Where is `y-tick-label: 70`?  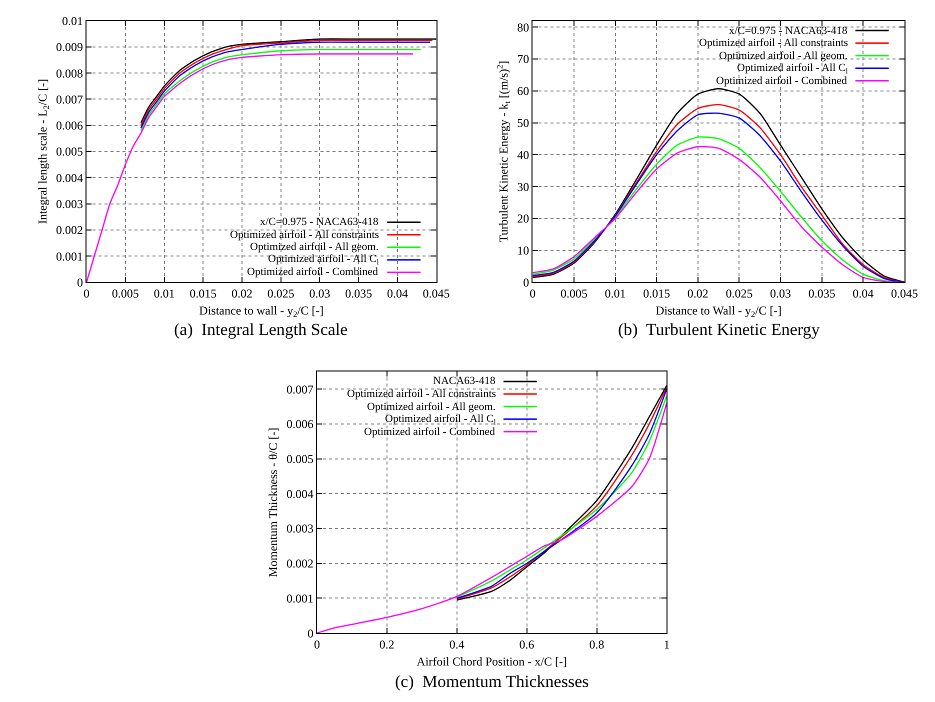 y-tick-label: 70 is located at coordinates (523, 59).